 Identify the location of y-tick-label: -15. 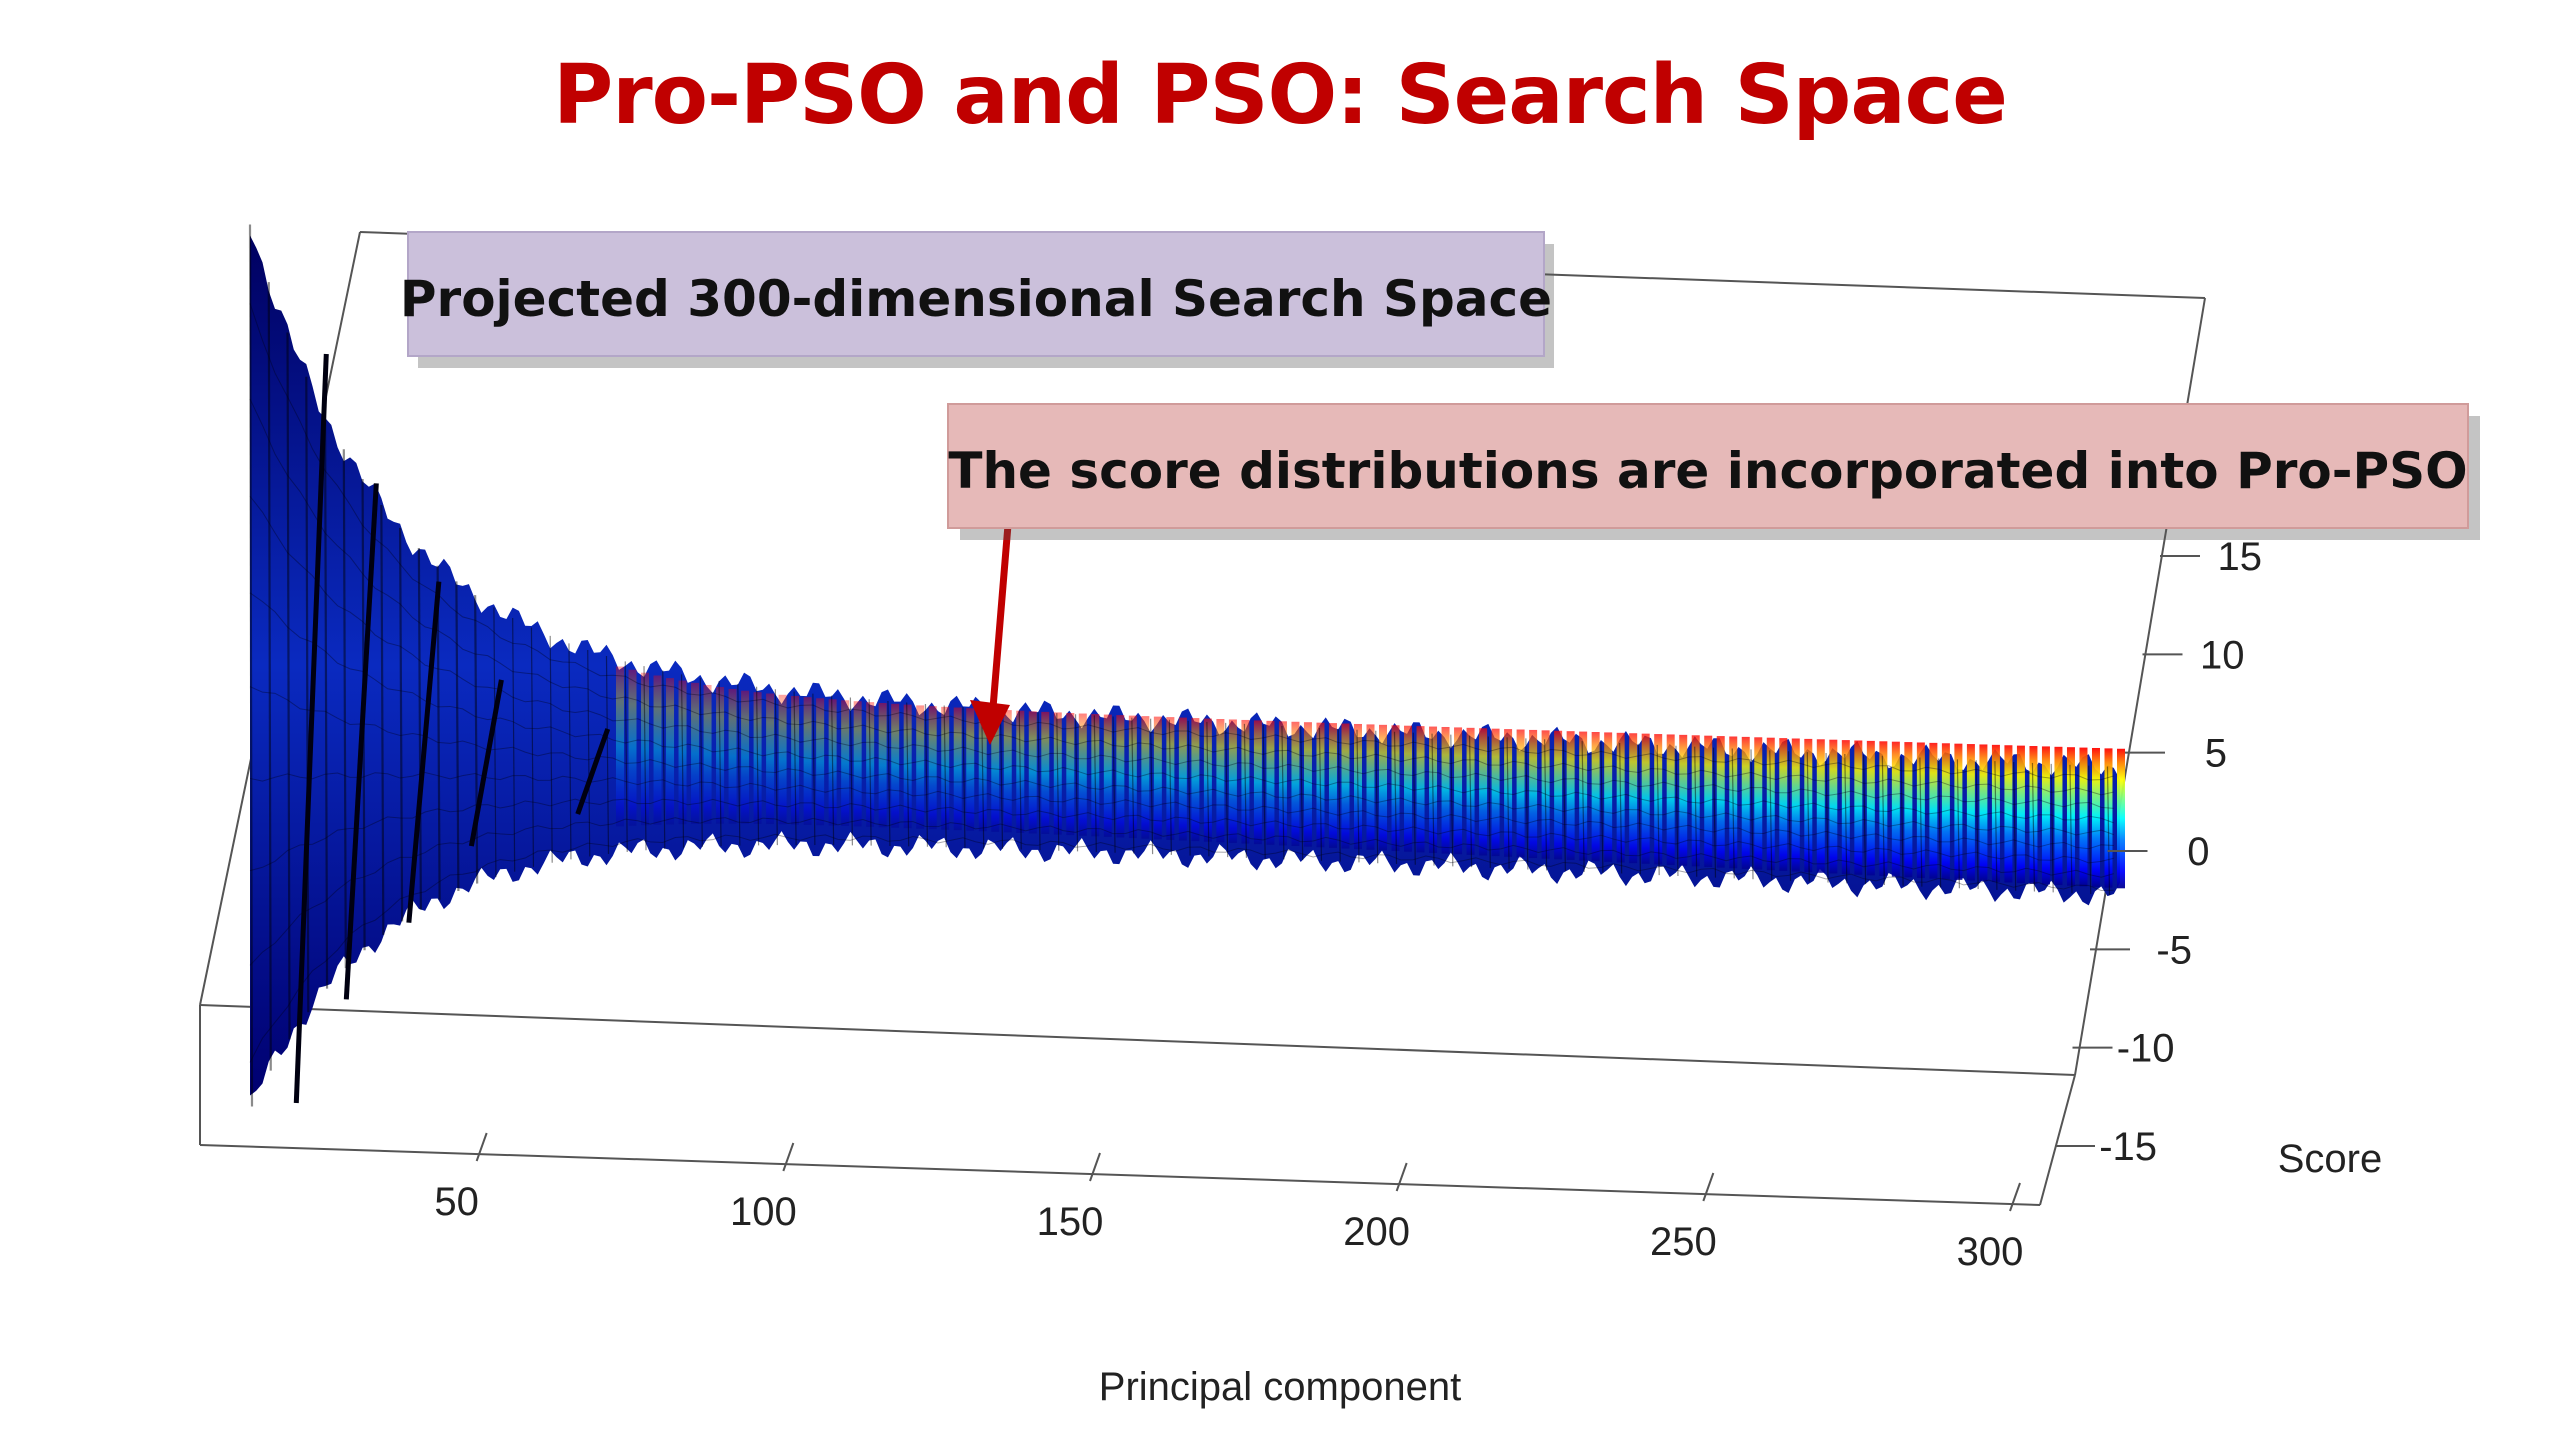
(2128, 1147).